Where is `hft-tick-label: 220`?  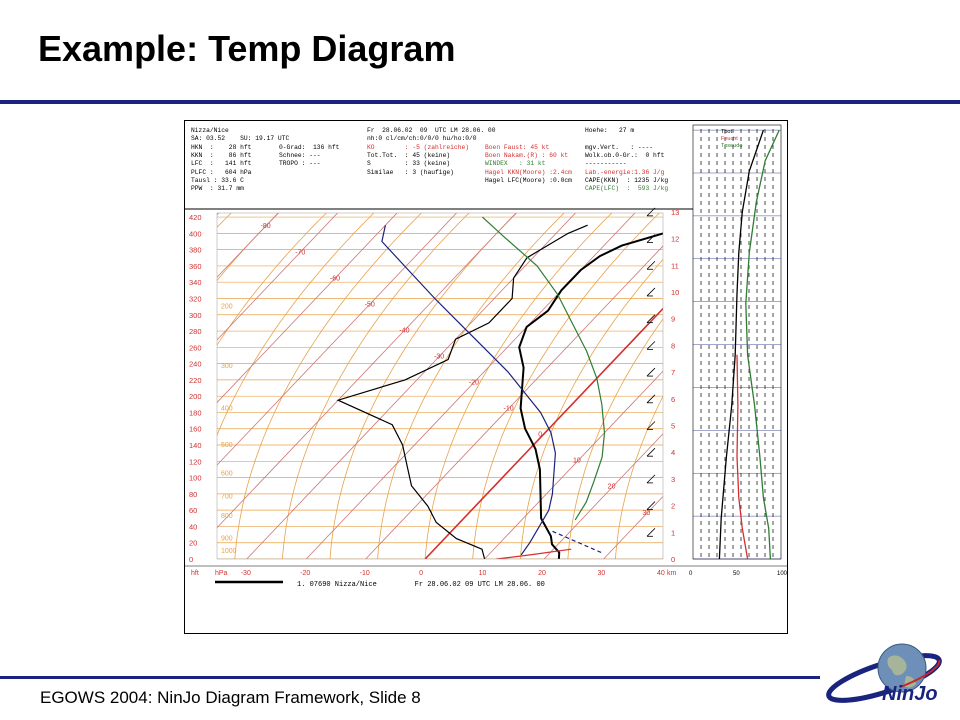 hft-tick-label: 220 is located at coordinates (195, 380).